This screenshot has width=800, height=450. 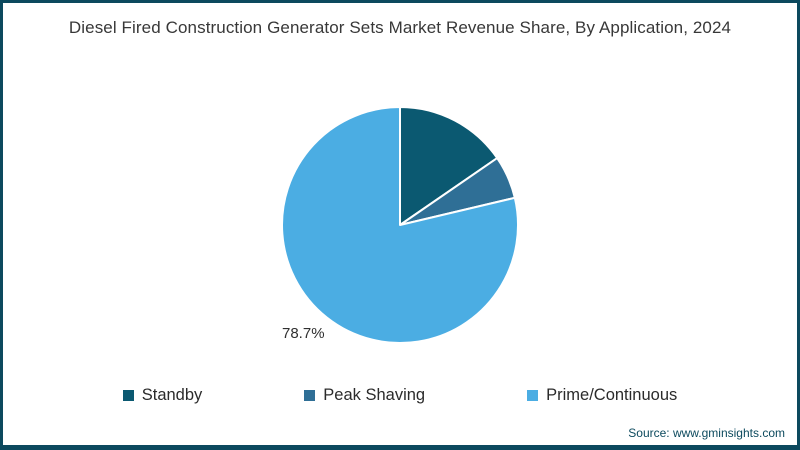 I want to click on legend-label-peak-shaving: Peak Shaving, so click(x=374, y=395).